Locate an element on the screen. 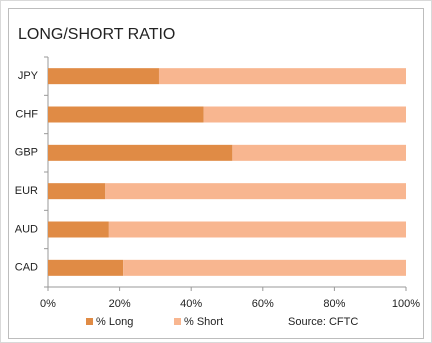  x-tick-label: 20% is located at coordinates (120, 304).